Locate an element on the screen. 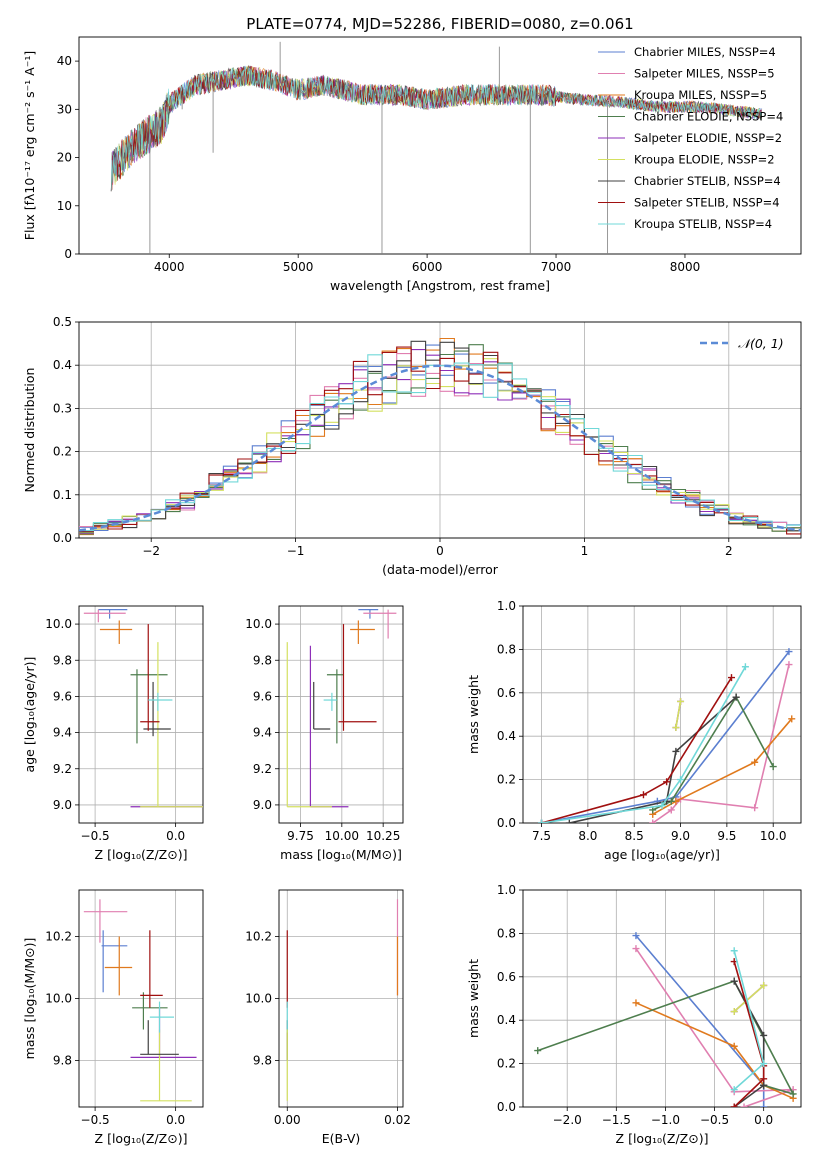 This screenshot has height=1170, width=819. y-tick-label: 0.2 is located at coordinates (62, 452).